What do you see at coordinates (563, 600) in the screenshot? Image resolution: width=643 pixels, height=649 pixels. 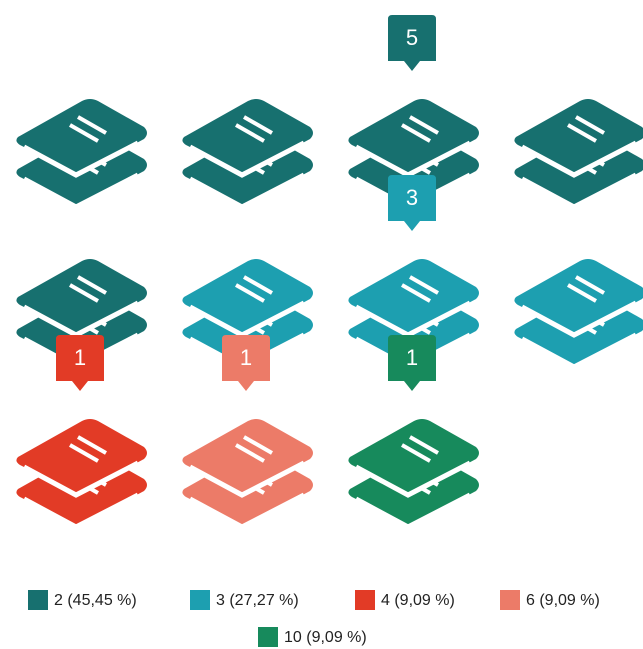 I see `legend-label: 6 (9,09 %)` at bounding box center [563, 600].